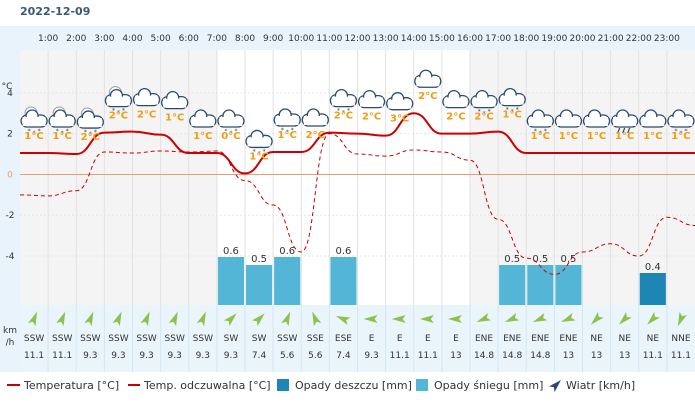 The image size is (695, 408). Describe the element at coordinates (329, 39) in the screenshot. I see `hour-label: 11:00` at that location.